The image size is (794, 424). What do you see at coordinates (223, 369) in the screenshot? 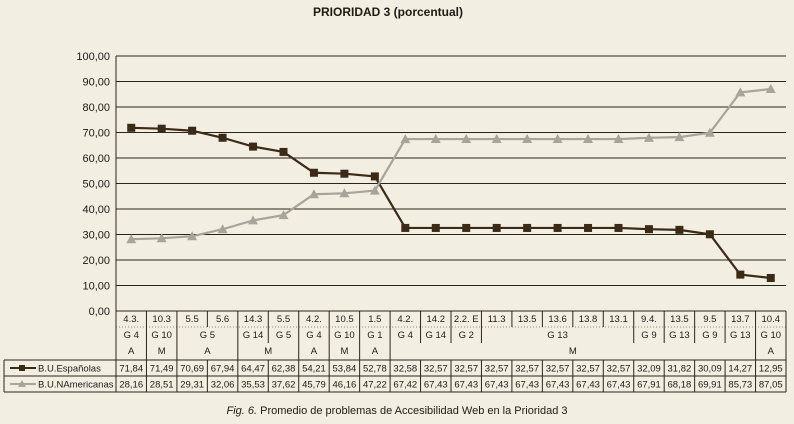
I see `data-table-value: 67,94` at bounding box center [223, 369].